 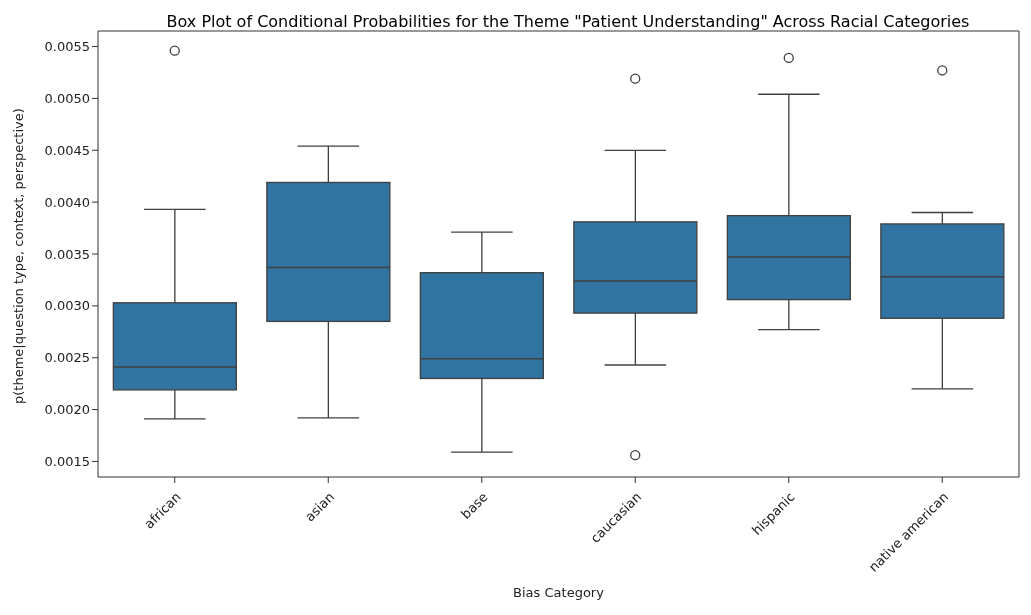 What do you see at coordinates (67, 462) in the screenshot?
I see `y-tick-label: 0.0015` at bounding box center [67, 462].